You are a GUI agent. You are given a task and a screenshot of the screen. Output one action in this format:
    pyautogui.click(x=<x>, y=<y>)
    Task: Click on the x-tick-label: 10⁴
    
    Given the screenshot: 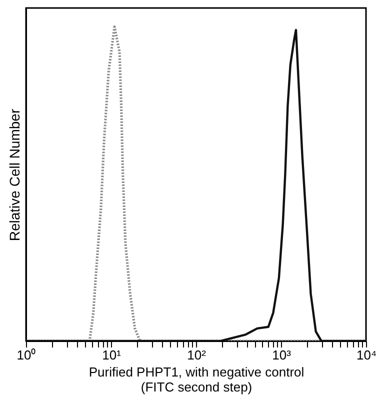 What is the action you would take?
    pyautogui.click(x=366, y=355)
    